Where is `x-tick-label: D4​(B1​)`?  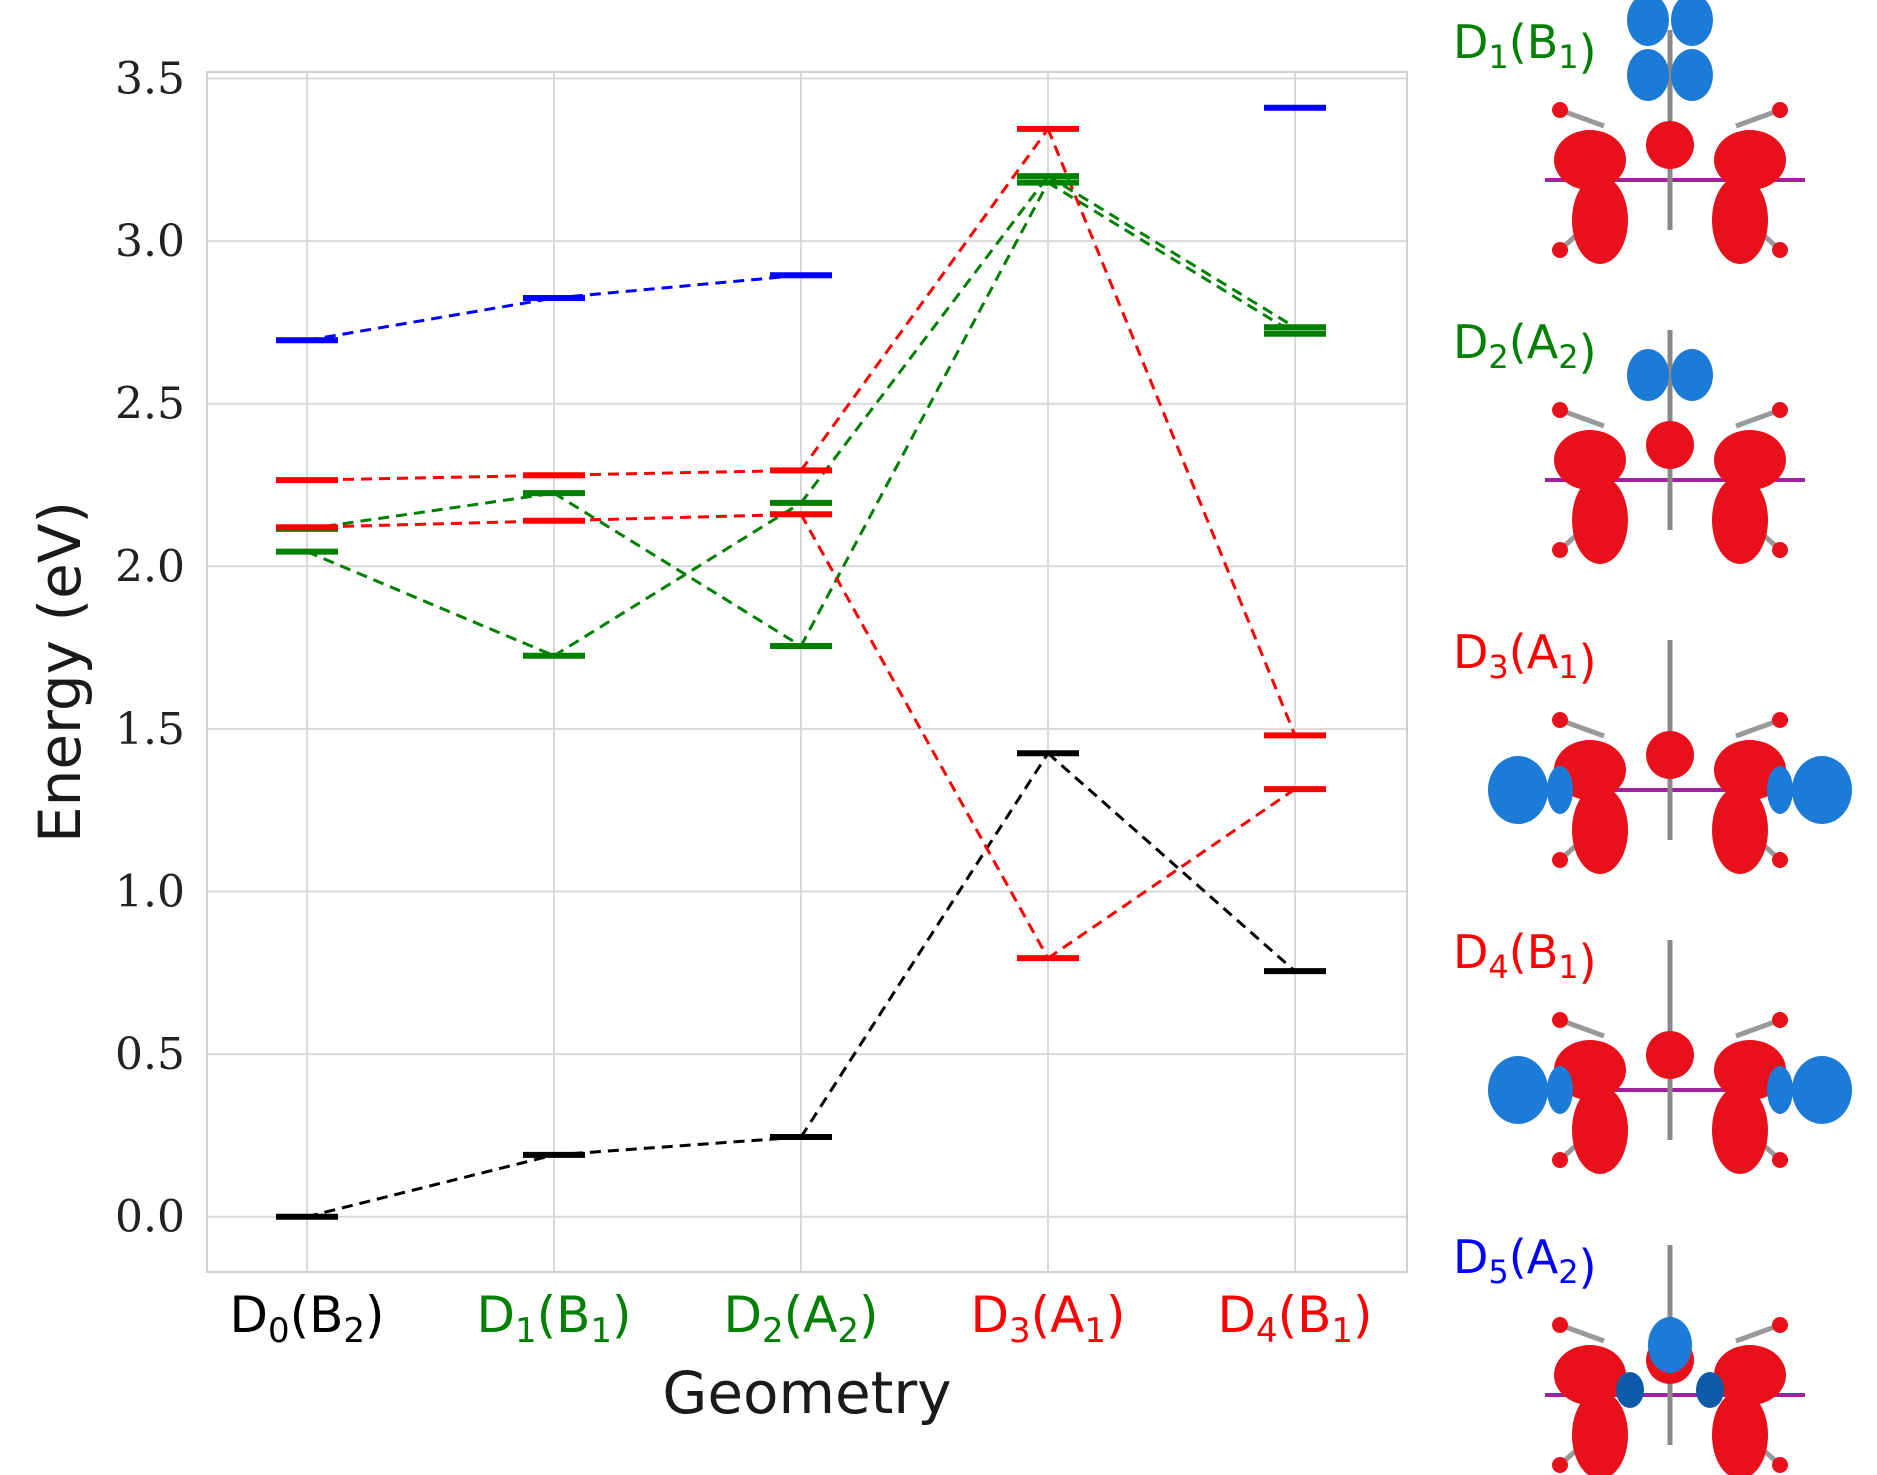
x-tick-label: D4​(B1​) is located at coordinates (1294, 1318).